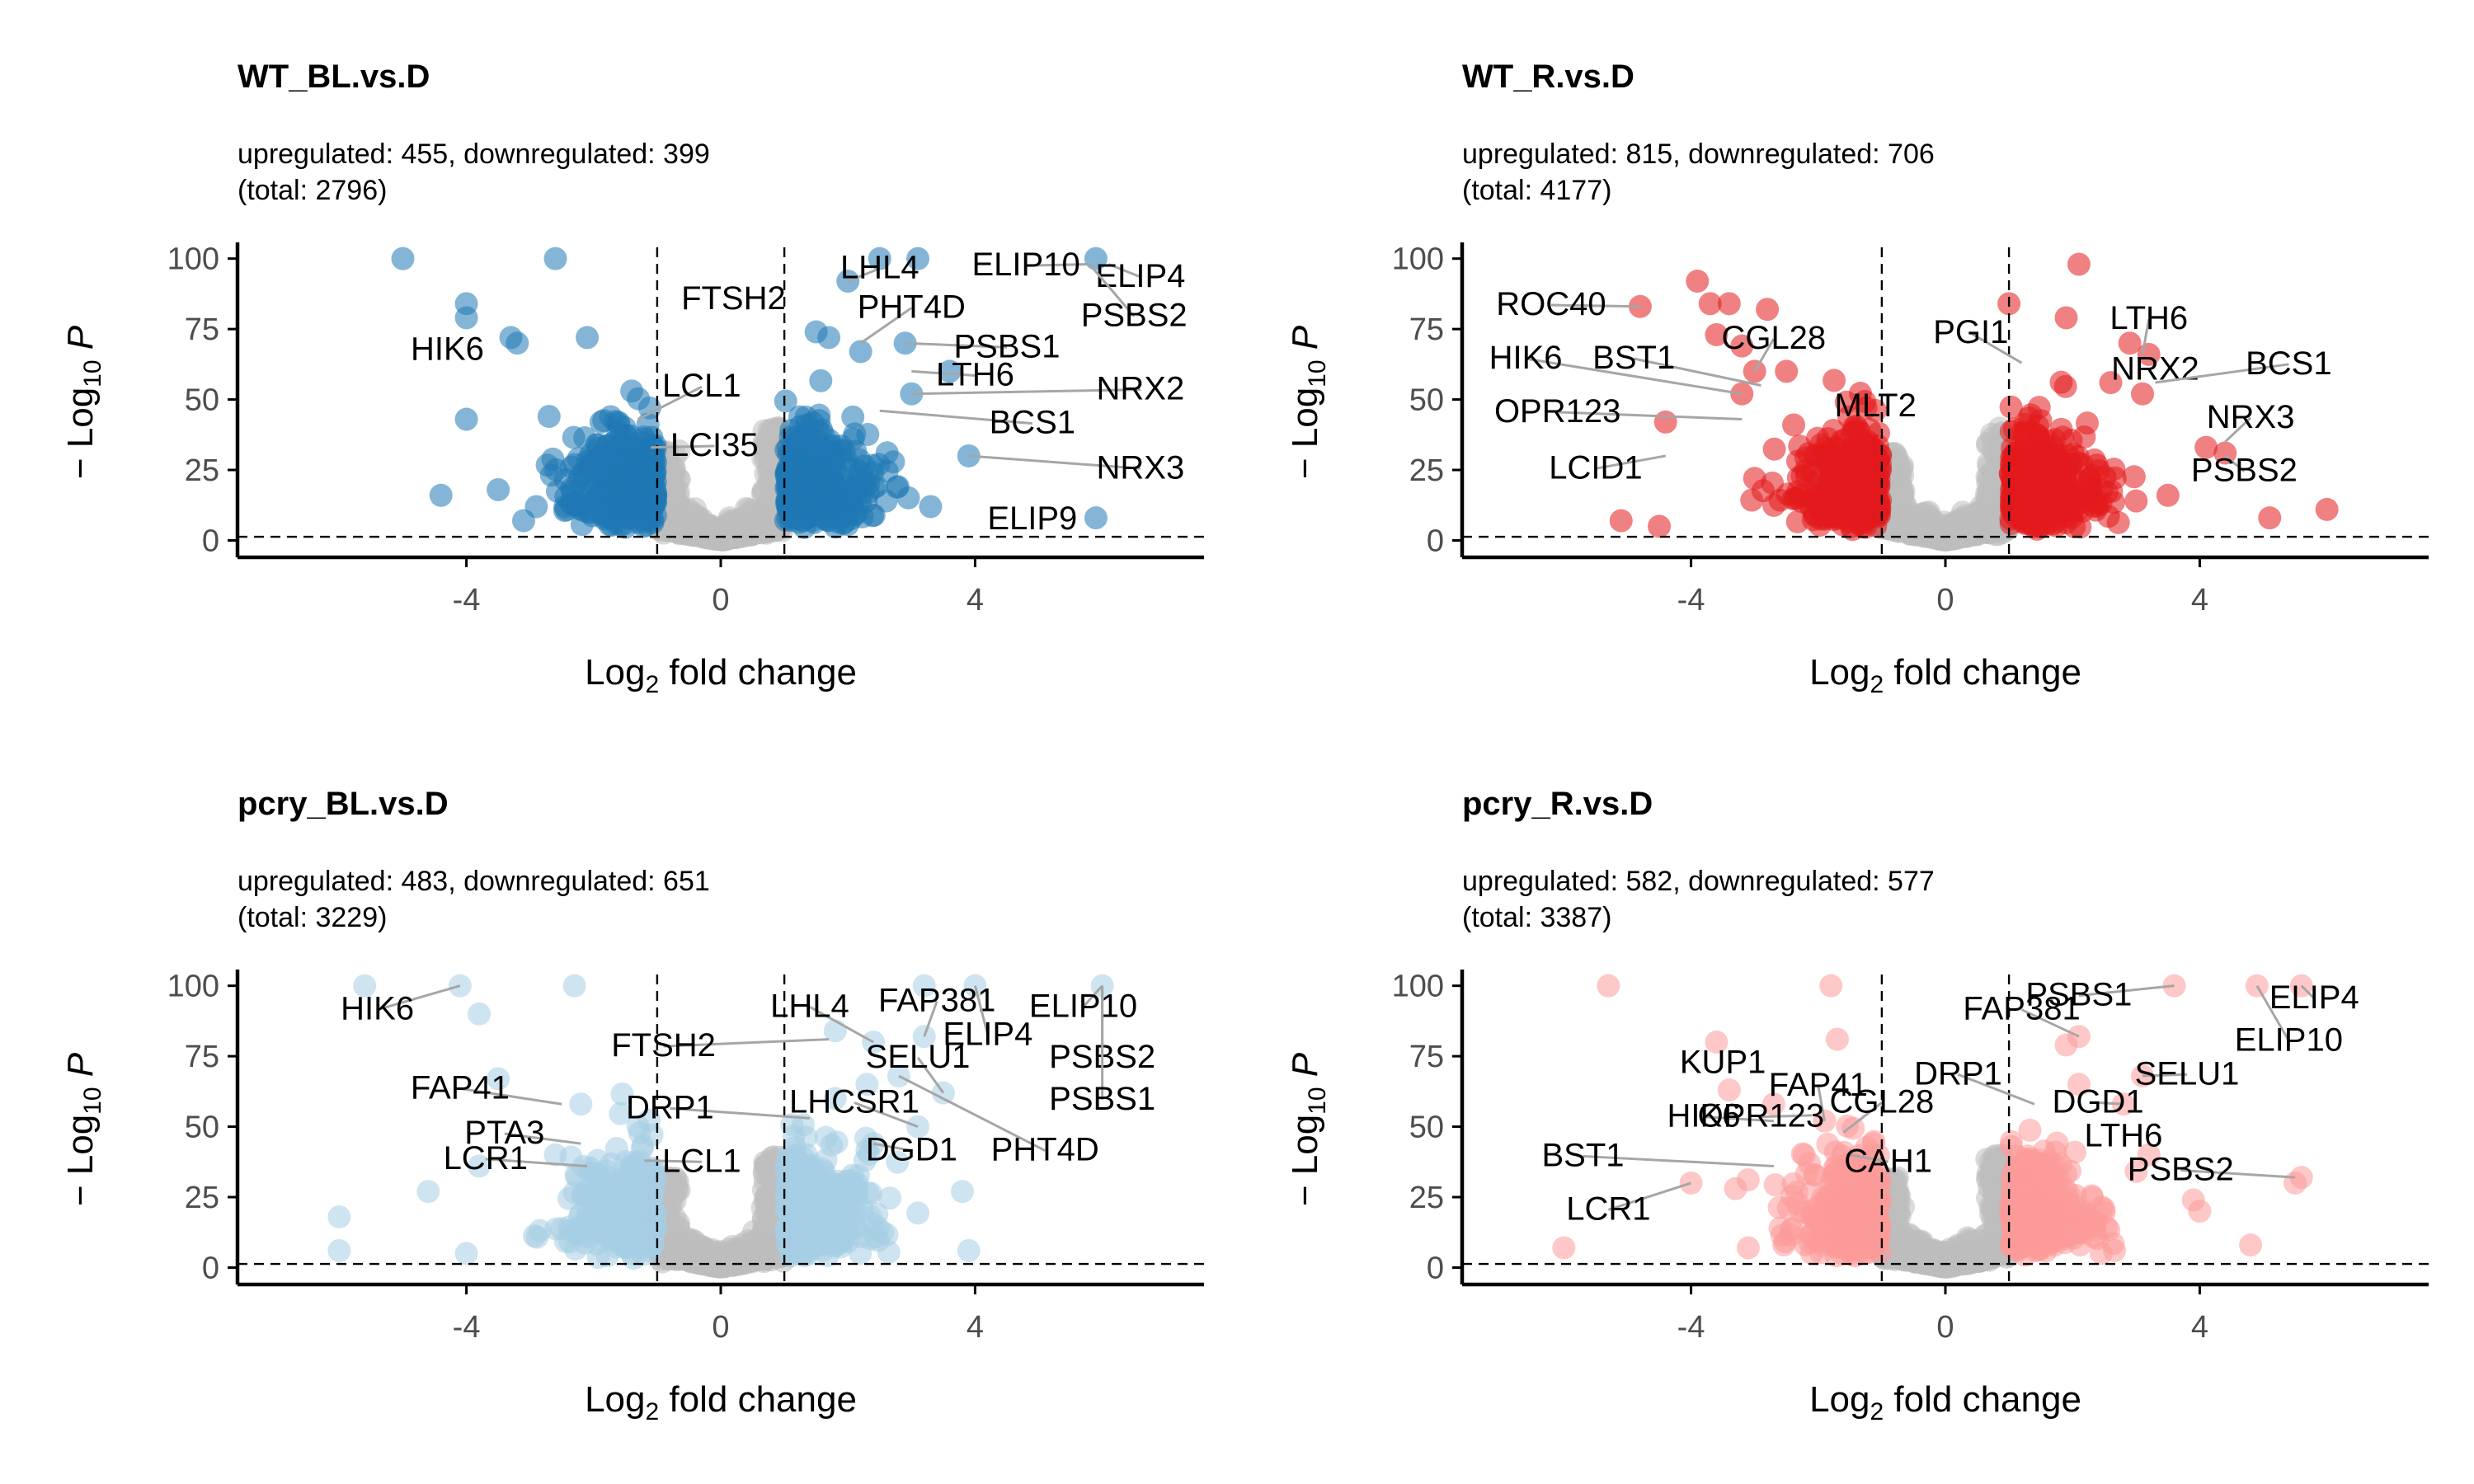  I want to click on panel-title: WT_BL.vs.D, so click(334, 77).